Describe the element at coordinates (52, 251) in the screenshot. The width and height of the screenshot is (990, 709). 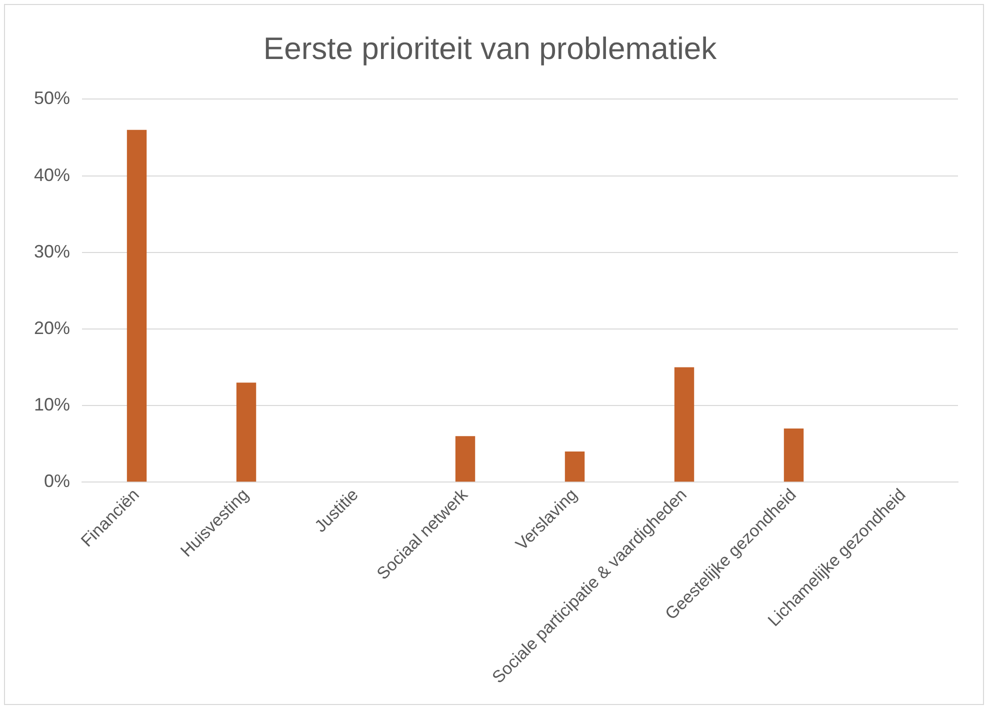
I see `y-tick-label: 30%` at that location.